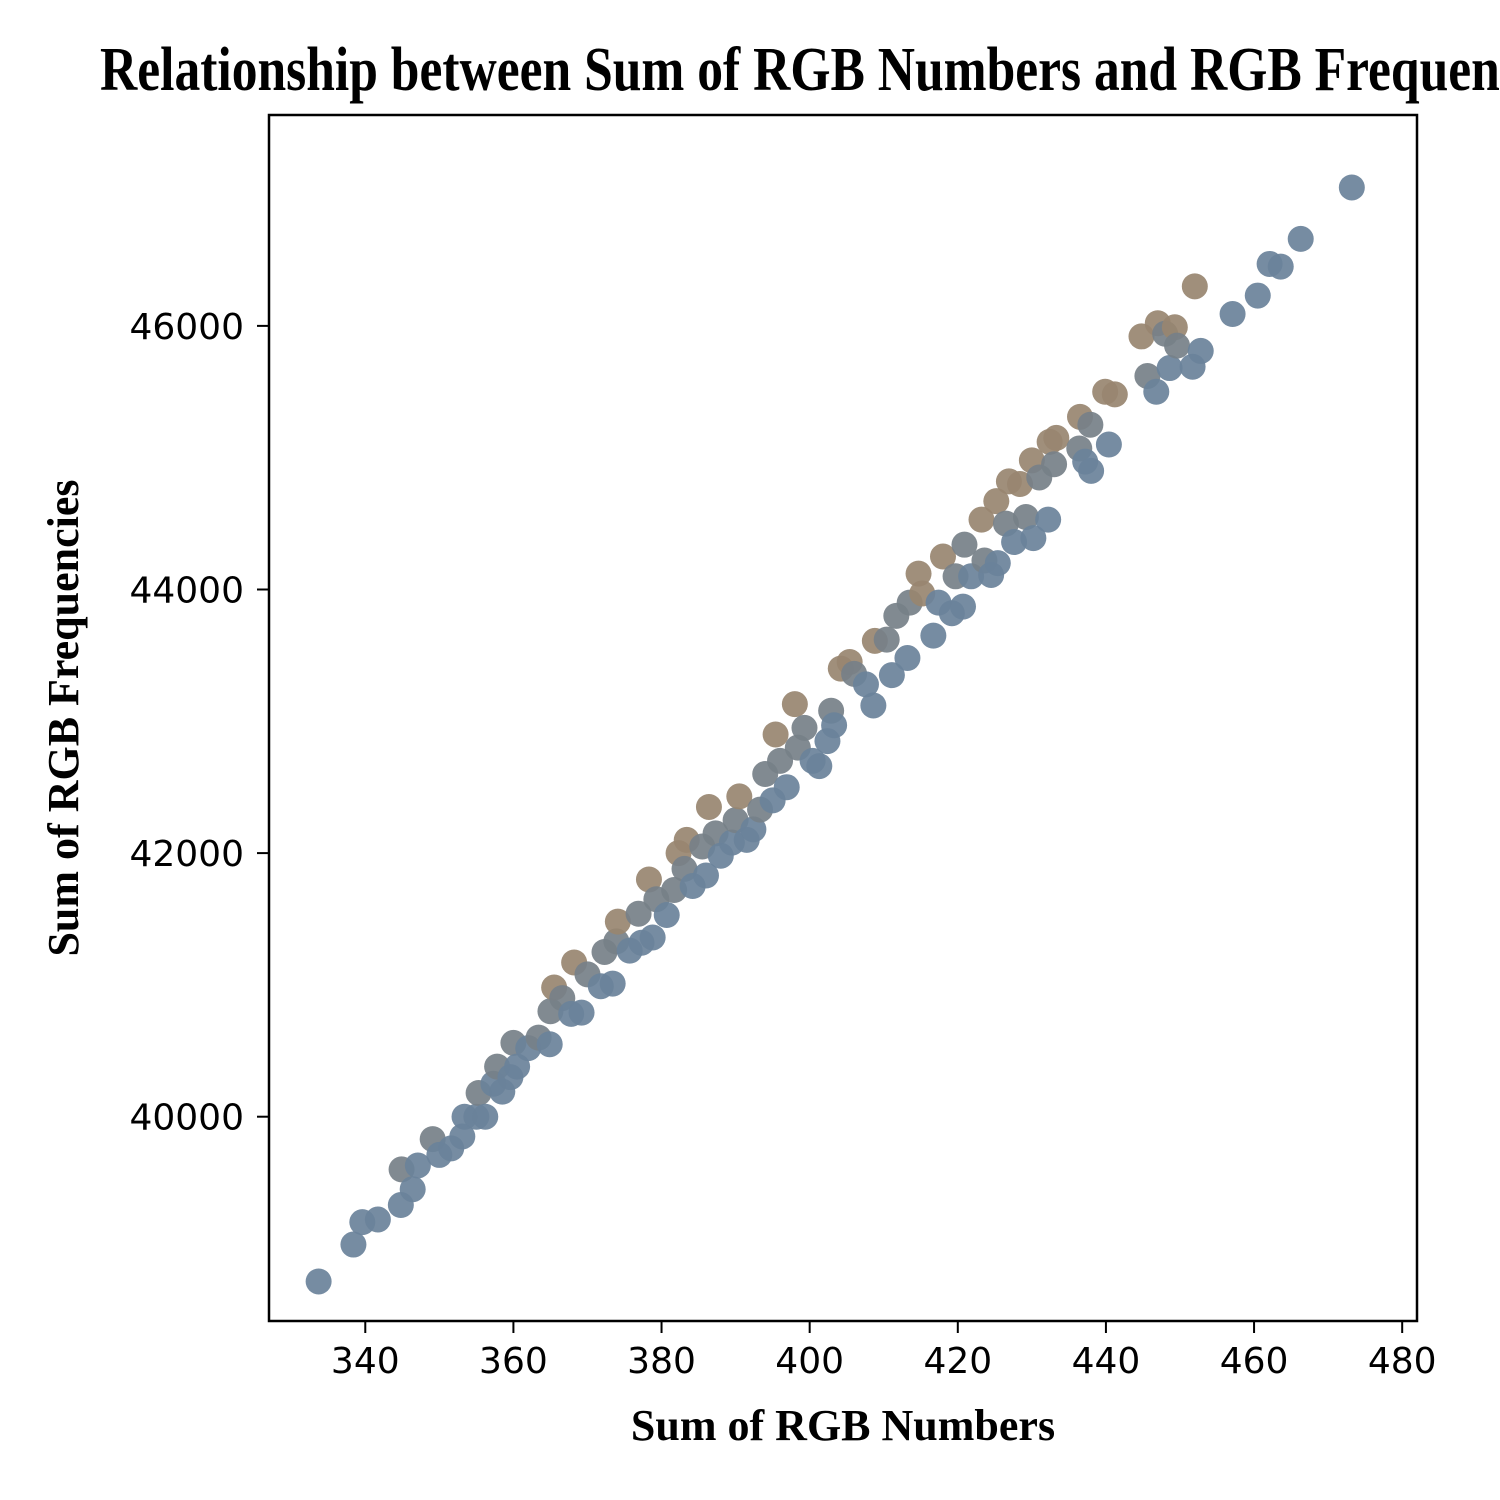 The image size is (1500, 1500). What do you see at coordinates (843, 1425) in the screenshot?
I see `x-axis-label: Sum of RGB Numbers` at bounding box center [843, 1425].